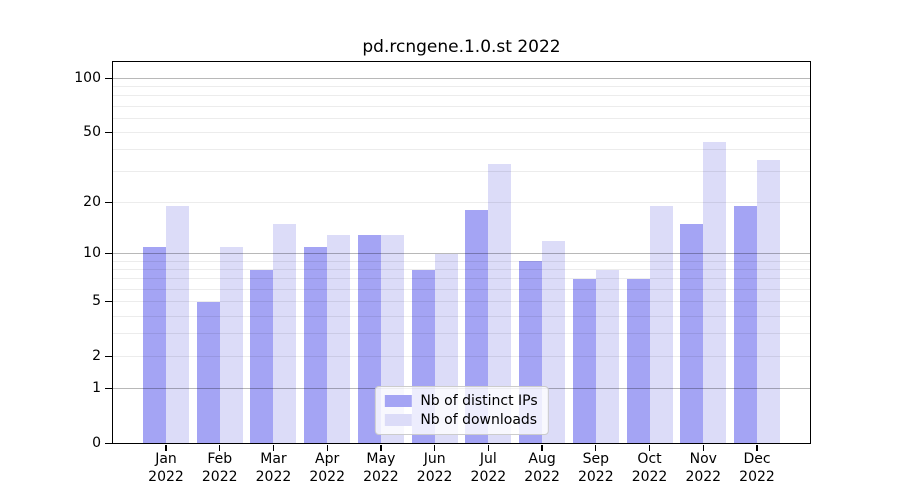 The height and width of the screenshot is (500, 900). Describe the element at coordinates (692, 334) in the screenshot. I see `bar-nb-of-distinct-ips-nov` at that location.